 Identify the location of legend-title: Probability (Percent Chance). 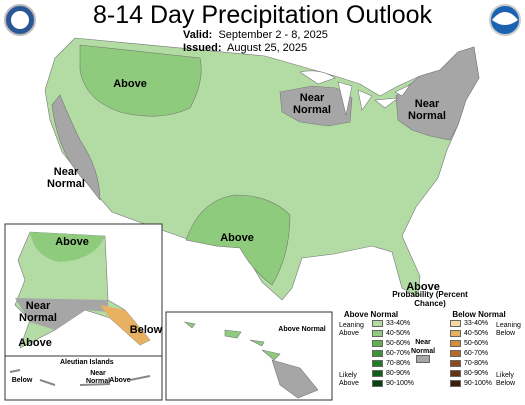
(430, 299).